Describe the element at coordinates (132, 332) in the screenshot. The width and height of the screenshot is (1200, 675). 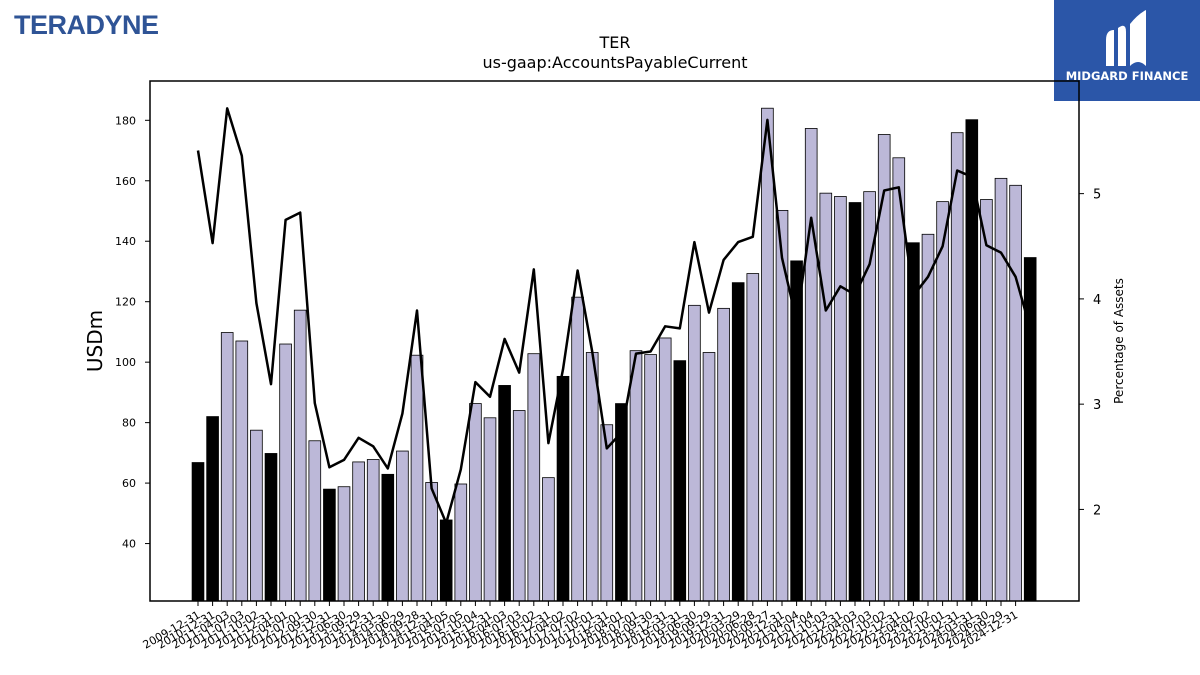
I see `y-axis-left: 40 60 80 100 120 140 160 180` at that location.